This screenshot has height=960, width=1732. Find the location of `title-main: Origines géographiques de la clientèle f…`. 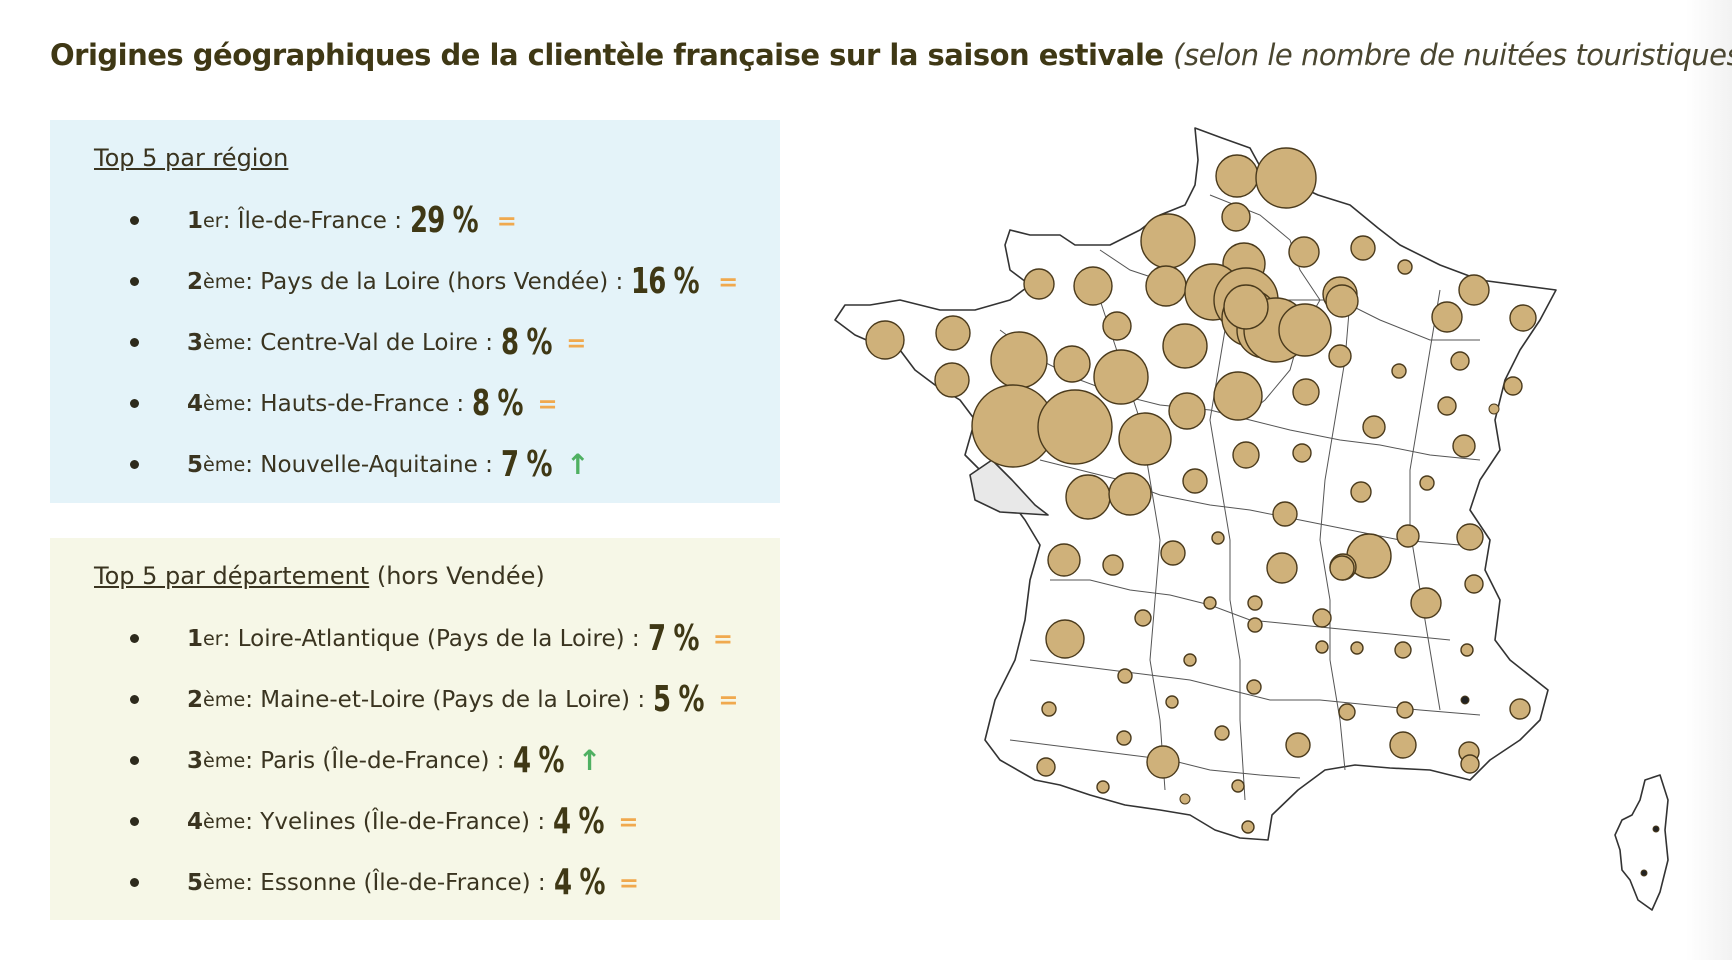

title-main: Origines géographiques de la clientèle f… is located at coordinates (607, 55).